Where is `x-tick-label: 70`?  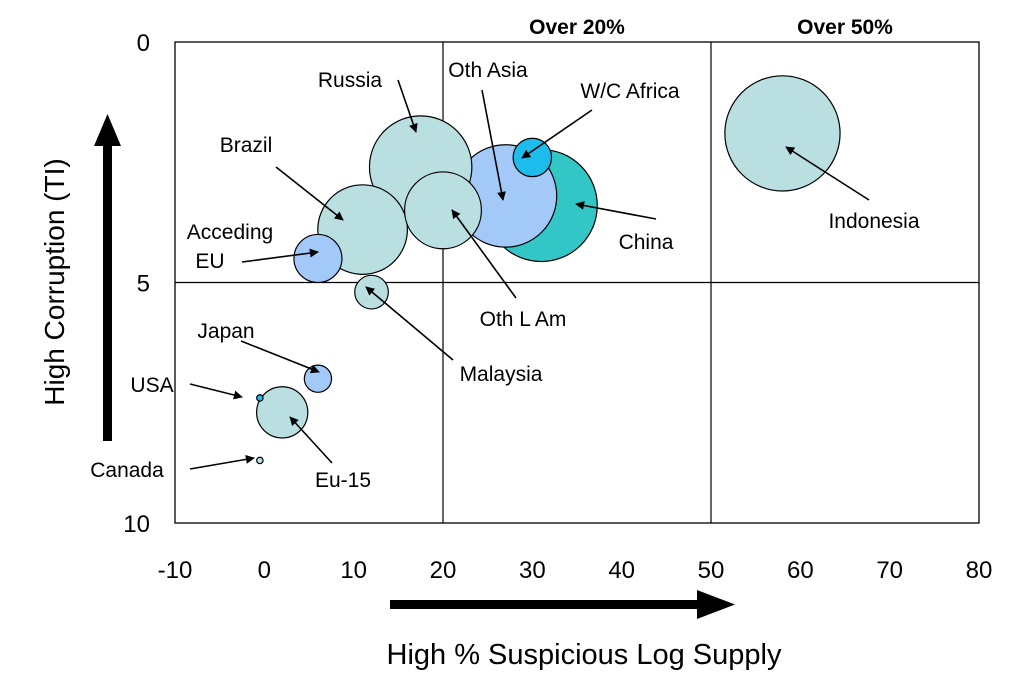
x-tick-label: 70 is located at coordinates (889, 570).